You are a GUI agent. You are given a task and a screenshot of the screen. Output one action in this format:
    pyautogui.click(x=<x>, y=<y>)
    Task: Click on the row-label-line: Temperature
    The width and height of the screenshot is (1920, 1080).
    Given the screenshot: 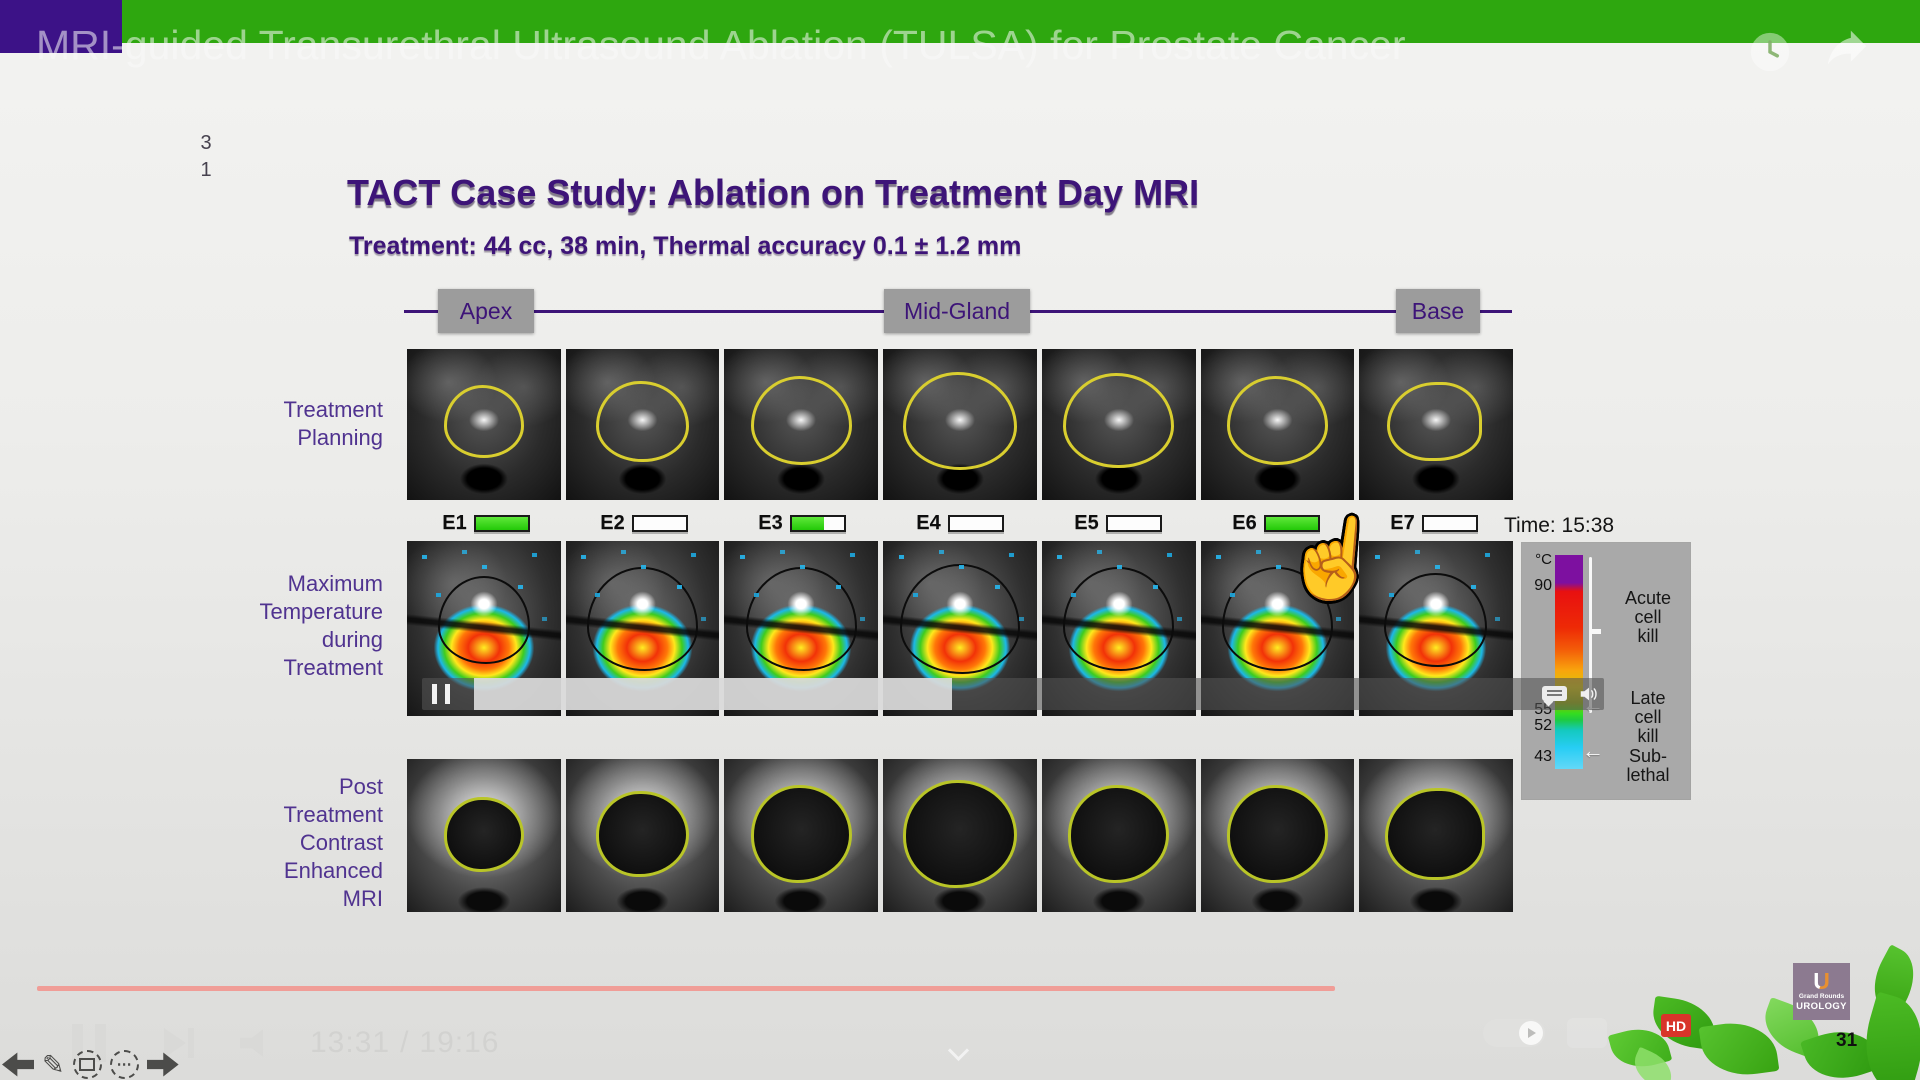 What is the action you would take?
    pyautogui.click(x=321, y=611)
    